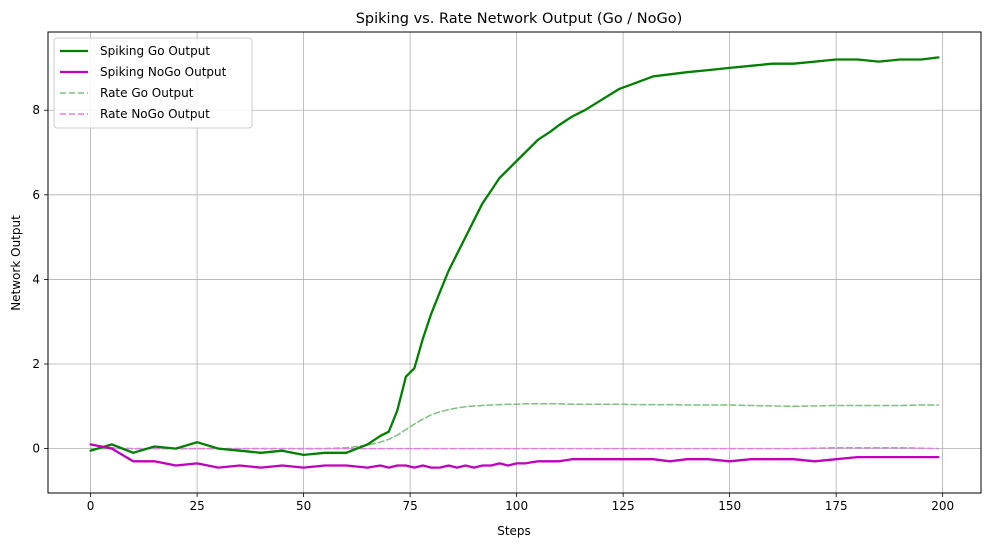  Describe the element at coordinates (729, 506) in the screenshot. I see `x-tick-label: 150` at that location.